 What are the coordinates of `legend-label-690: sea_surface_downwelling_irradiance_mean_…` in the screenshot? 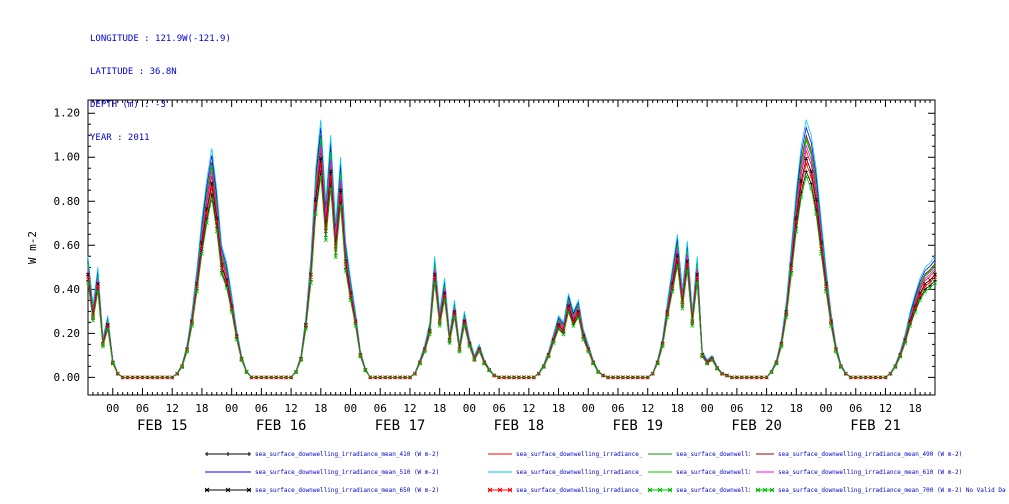 It's located at (713, 490).